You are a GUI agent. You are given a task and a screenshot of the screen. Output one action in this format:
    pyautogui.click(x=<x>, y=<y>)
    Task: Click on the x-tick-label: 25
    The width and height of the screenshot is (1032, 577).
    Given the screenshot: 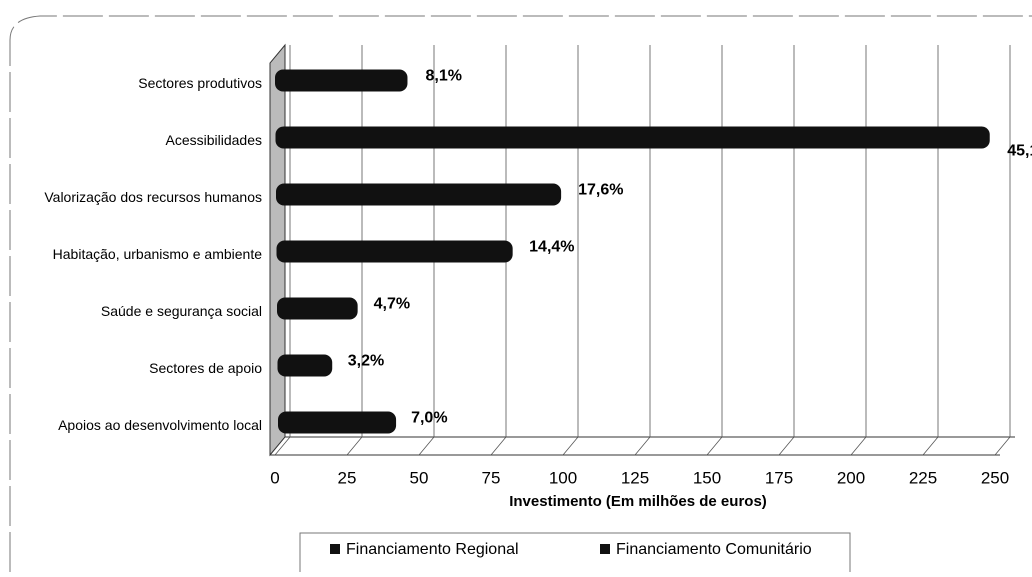 What is the action you would take?
    pyautogui.click(x=347, y=477)
    